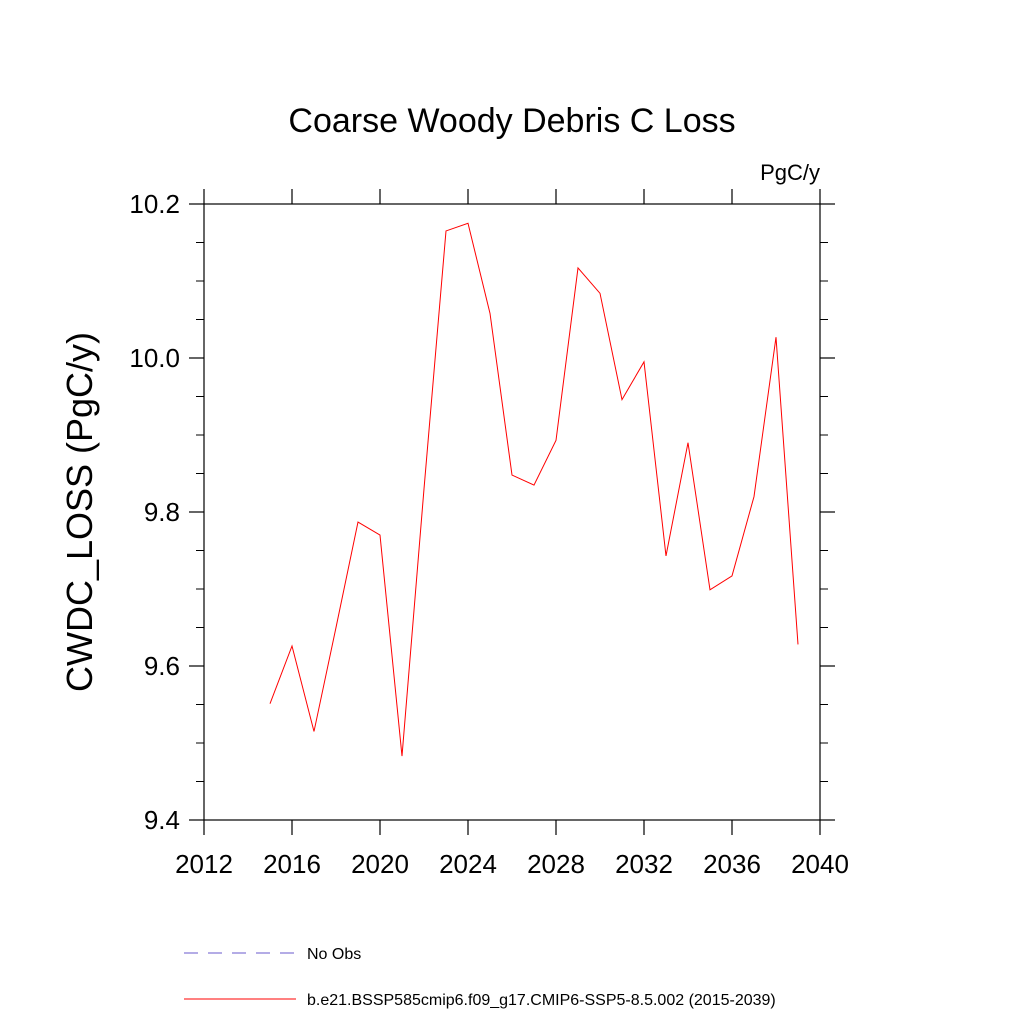 The height and width of the screenshot is (1024, 1024). Describe the element at coordinates (204, 864) in the screenshot. I see `x-tick-label: 2012` at that location.